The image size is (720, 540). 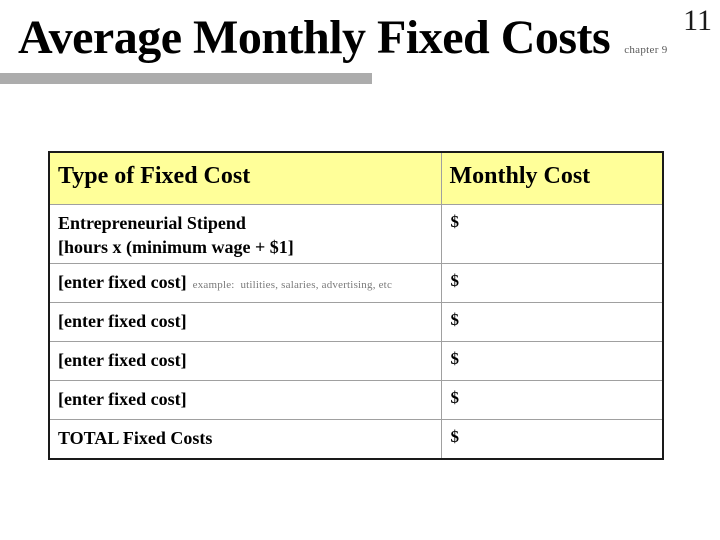 I want to click on title-block: Average Monthly Fixed Costs chapter 9, so click(x=343, y=38).